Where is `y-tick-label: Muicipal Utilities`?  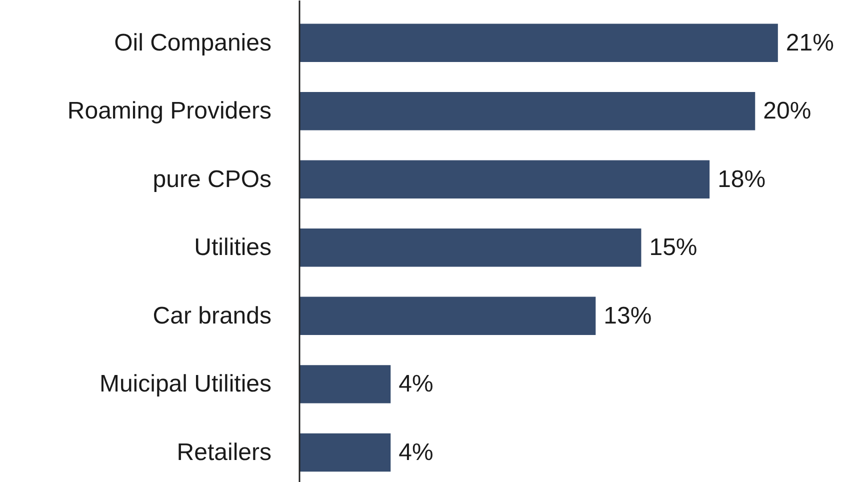 y-tick-label: Muicipal Utilities is located at coordinates (185, 384).